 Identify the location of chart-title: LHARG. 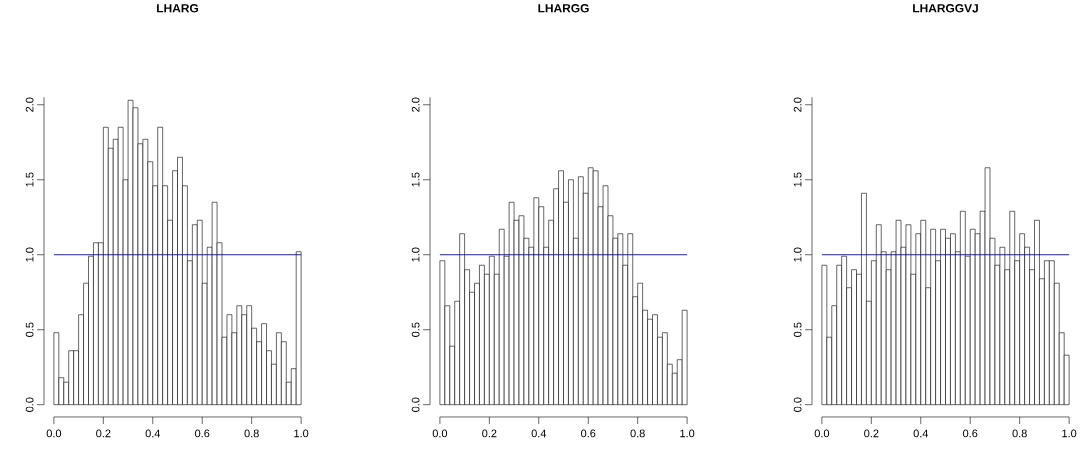
(178, 8).